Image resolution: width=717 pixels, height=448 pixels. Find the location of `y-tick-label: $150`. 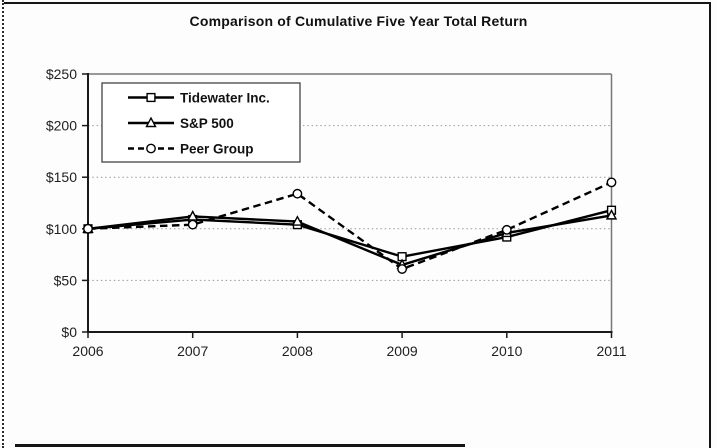

y-tick-label: $150 is located at coordinates (61, 177).